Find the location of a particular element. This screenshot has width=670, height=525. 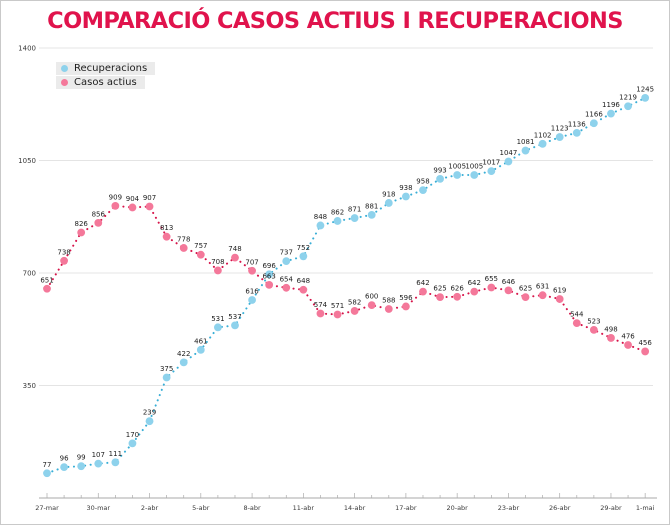

data-point-label: 99 is located at coordinates (81, 458).